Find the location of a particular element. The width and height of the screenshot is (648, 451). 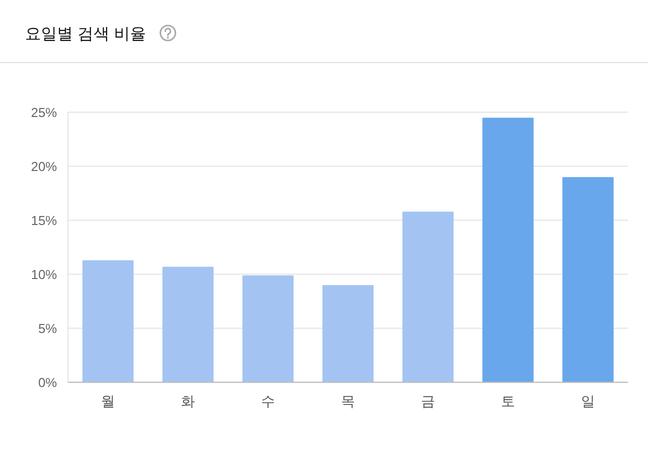

xtick-label: 수 is located at coordinates (268, 401).